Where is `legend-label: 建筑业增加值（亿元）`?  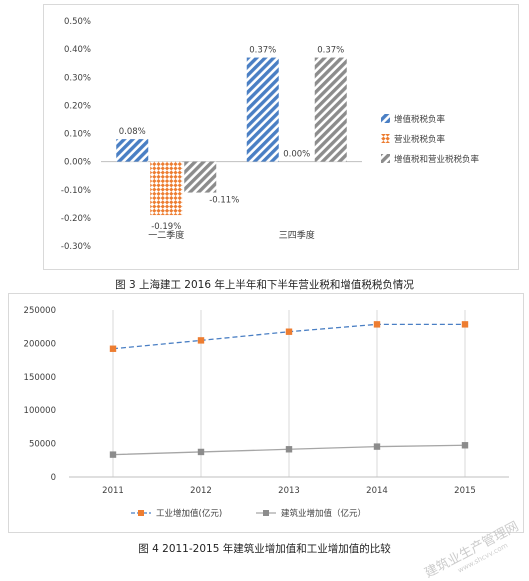 legend-label: 建筑业增加值（亿元） is located at coordinates (323, 513).